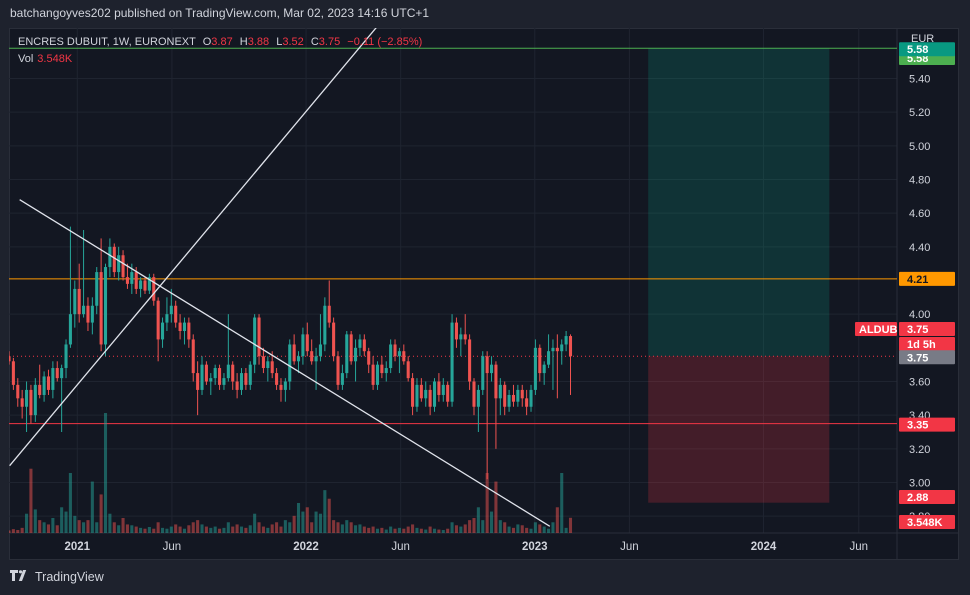 The height and width of the screenshot is (595, 970). I want to click on y-tick-label: 3.60, so click(919, 383).